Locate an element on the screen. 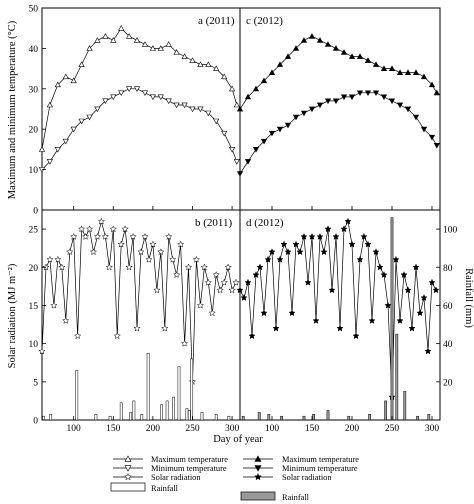 The height and width of the screenshot is (504, 474). y-tick-label-solar-5: 25 is located at coordinates (34, 231).